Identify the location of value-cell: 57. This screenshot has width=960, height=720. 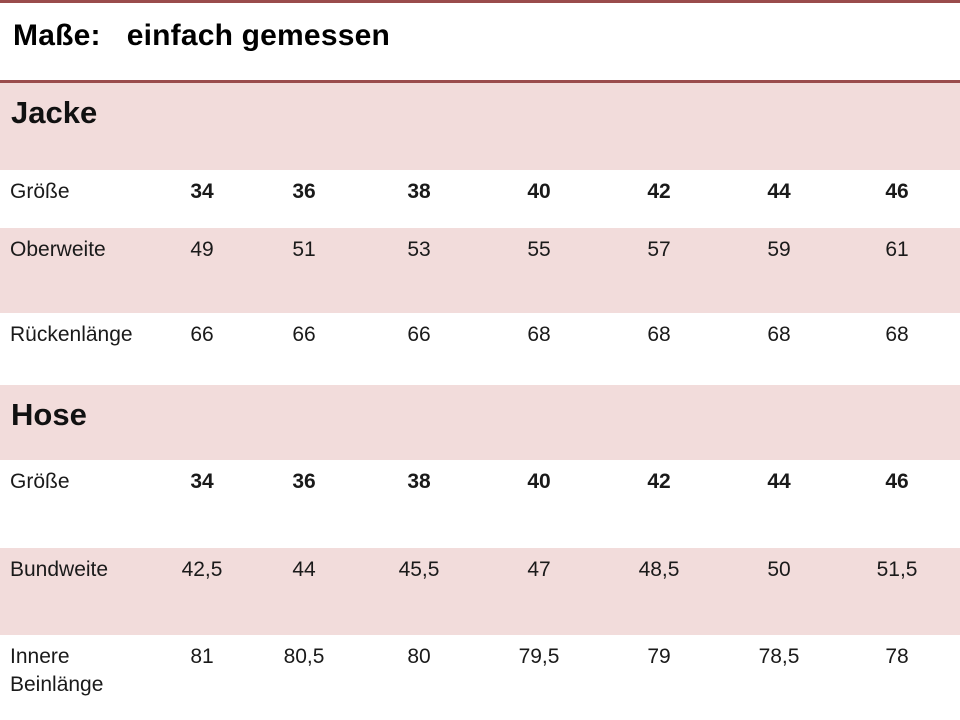
(659, 270).